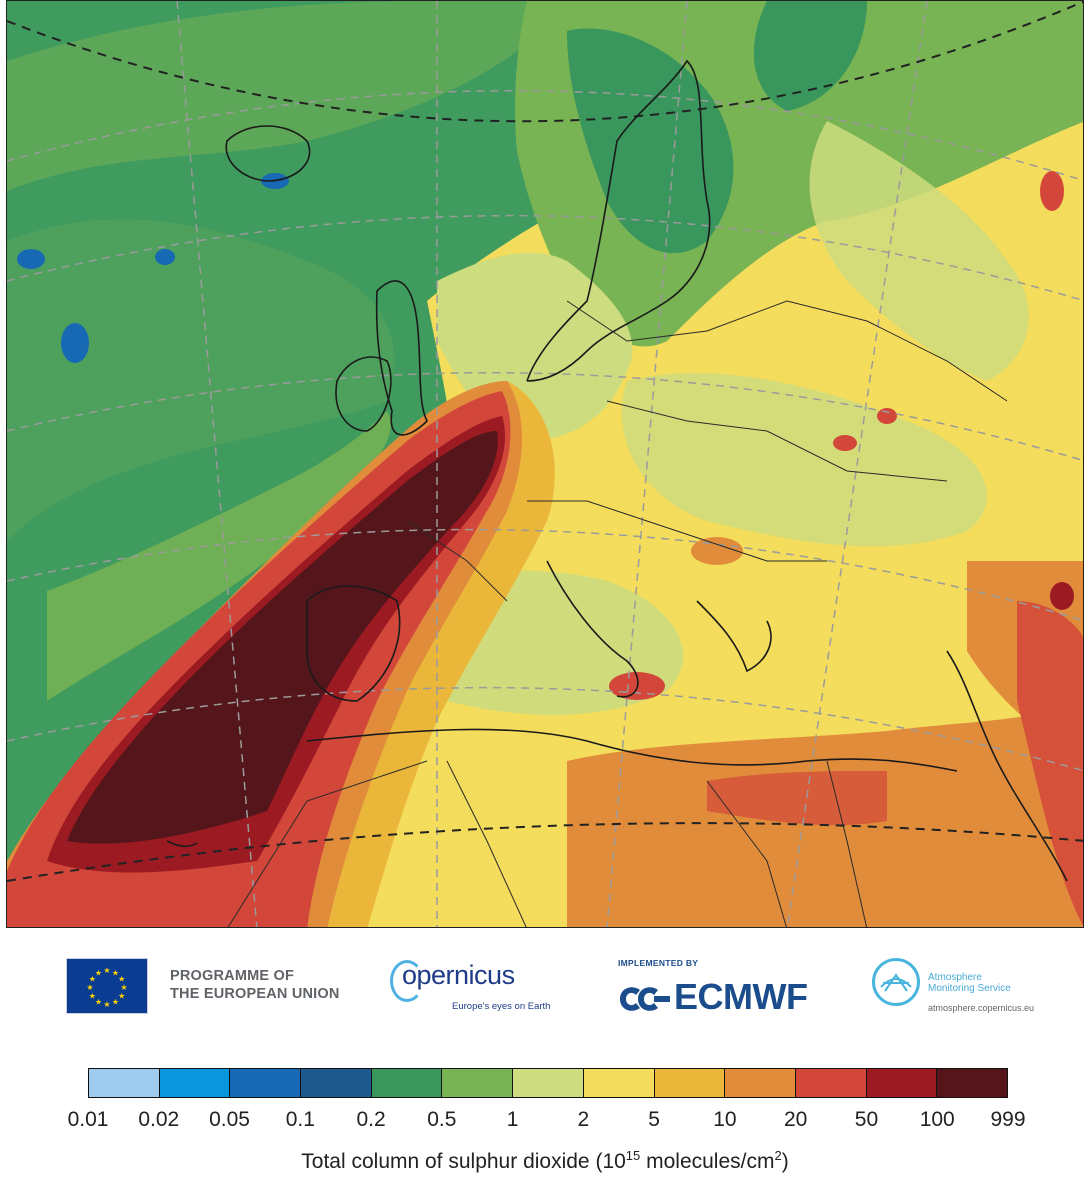  I want to click on colorbar-title-unit-exponent: 2, so click(778, 1155).